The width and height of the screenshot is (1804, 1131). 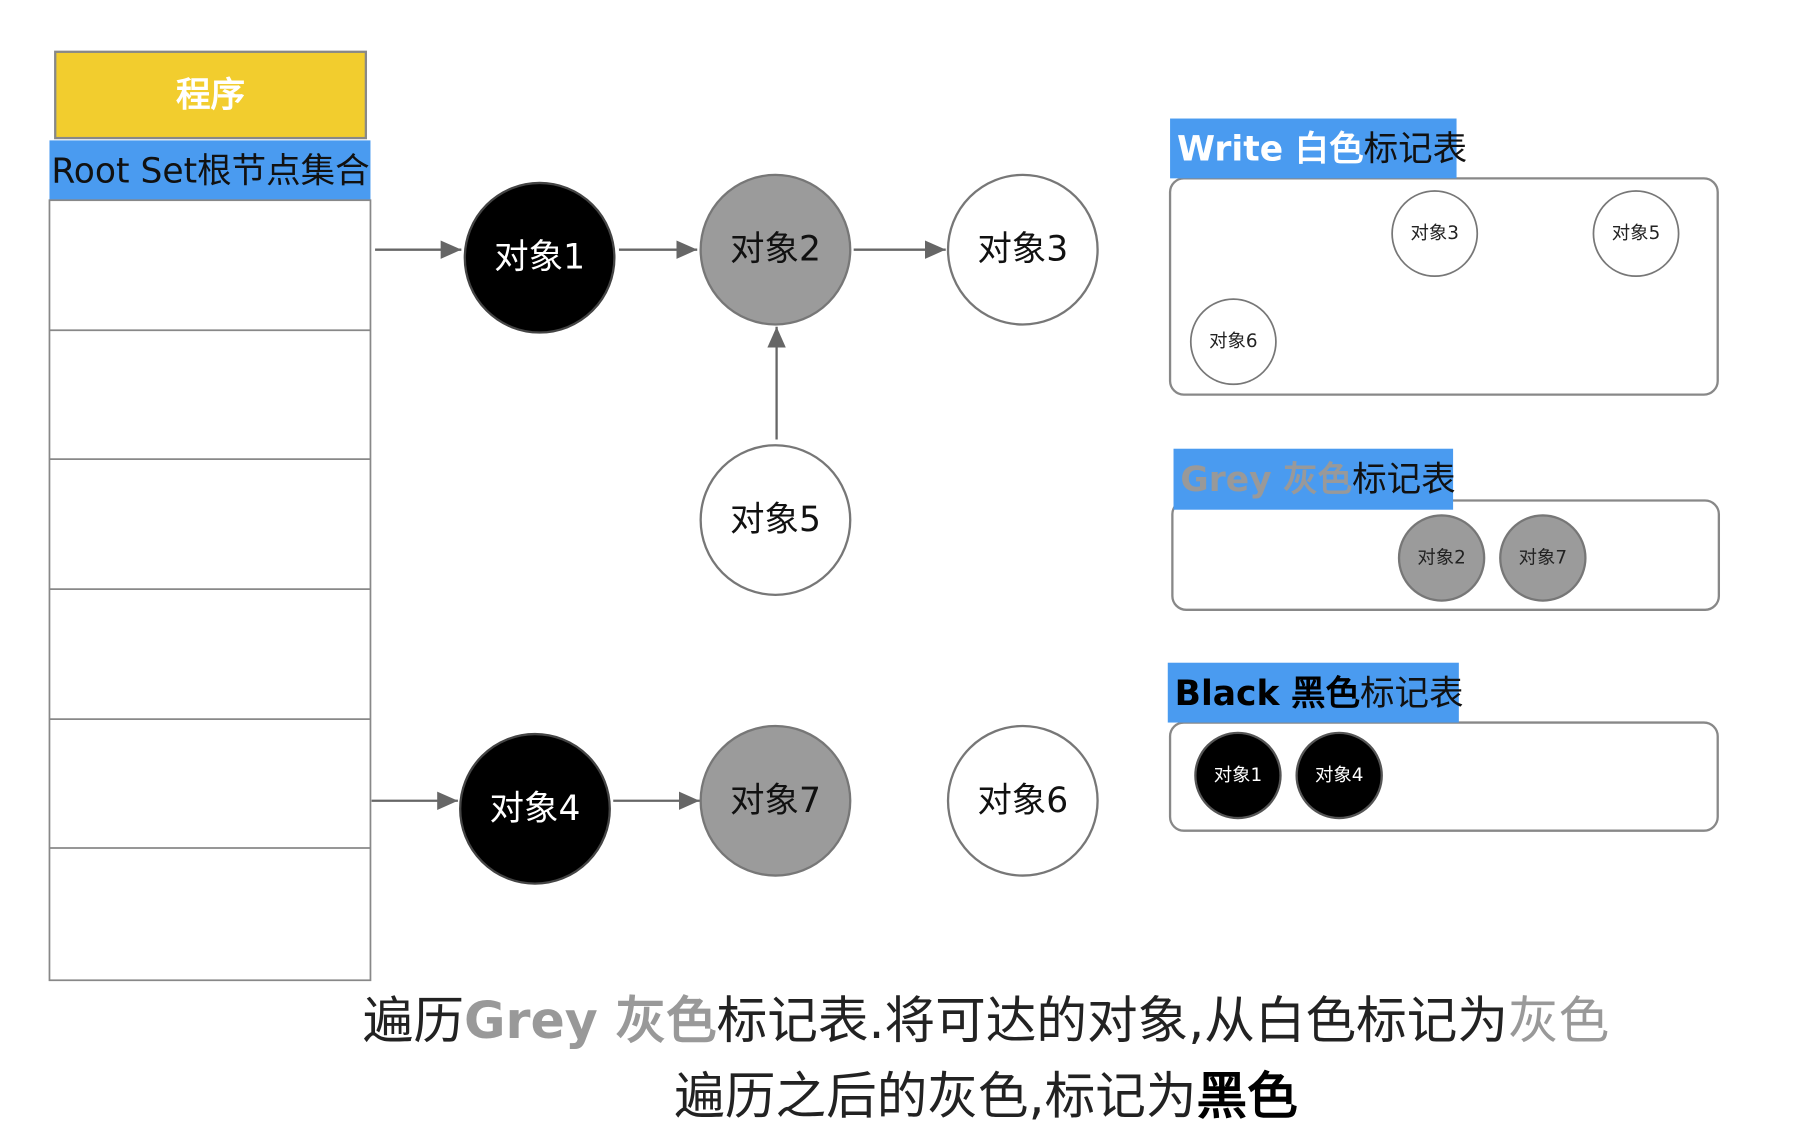 I want to click on black-item: 对象4, so click(x=1339, y=775).